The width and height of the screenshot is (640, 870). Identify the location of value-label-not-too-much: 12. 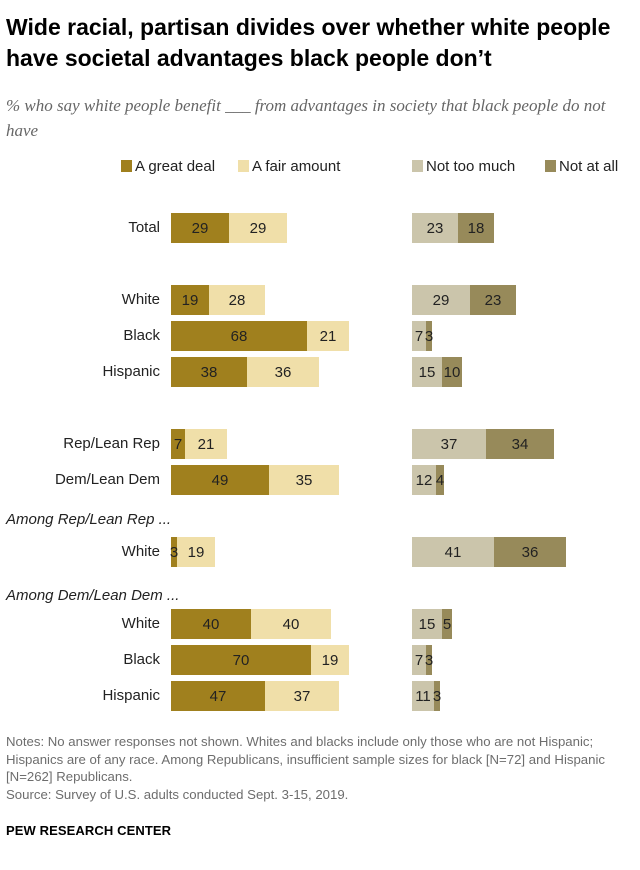
(424, 480).